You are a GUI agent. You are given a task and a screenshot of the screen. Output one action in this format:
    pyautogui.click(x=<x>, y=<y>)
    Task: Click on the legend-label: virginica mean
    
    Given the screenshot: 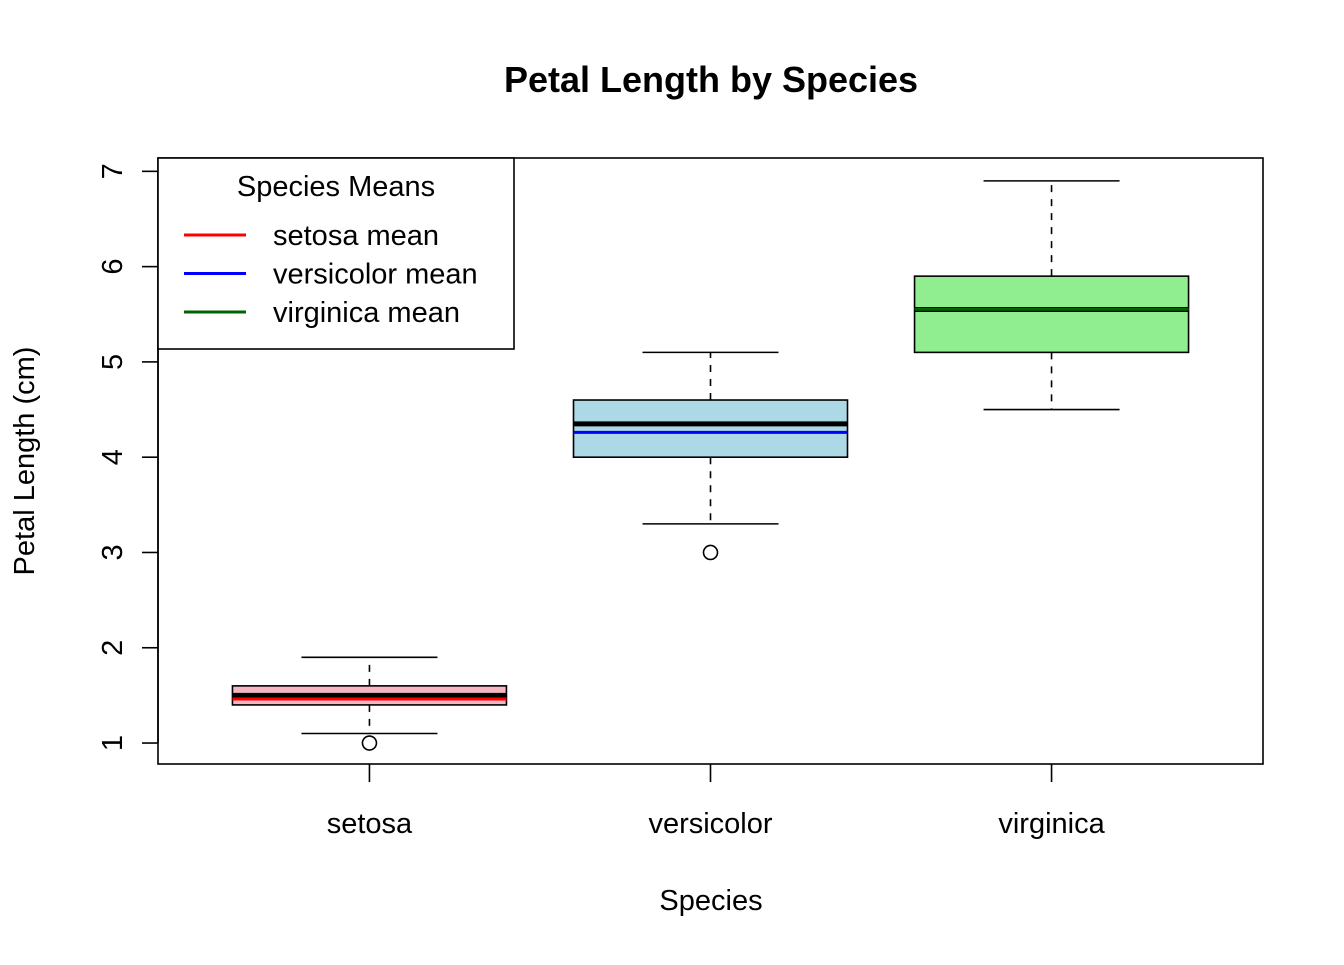 What is the action you would take?
    pyautogui.click(x=366, y=313)
    